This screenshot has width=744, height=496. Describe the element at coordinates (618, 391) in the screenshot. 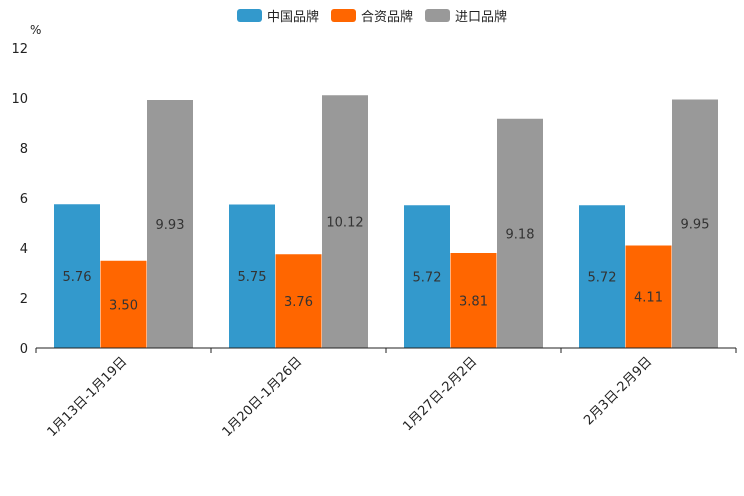

I see `category-label: 2月3日-2月9日` at that location.